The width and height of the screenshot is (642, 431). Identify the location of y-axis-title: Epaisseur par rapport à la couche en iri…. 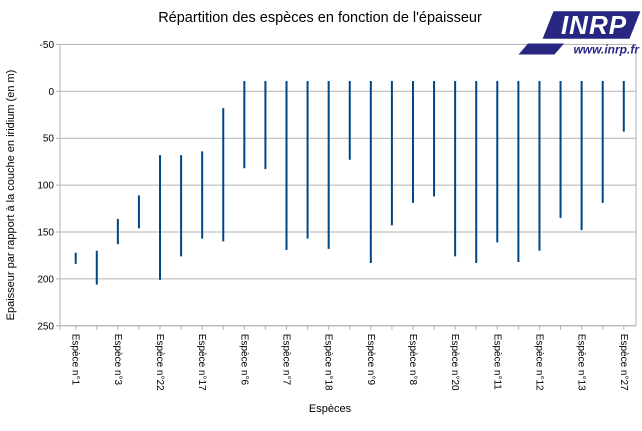
(11, 195).